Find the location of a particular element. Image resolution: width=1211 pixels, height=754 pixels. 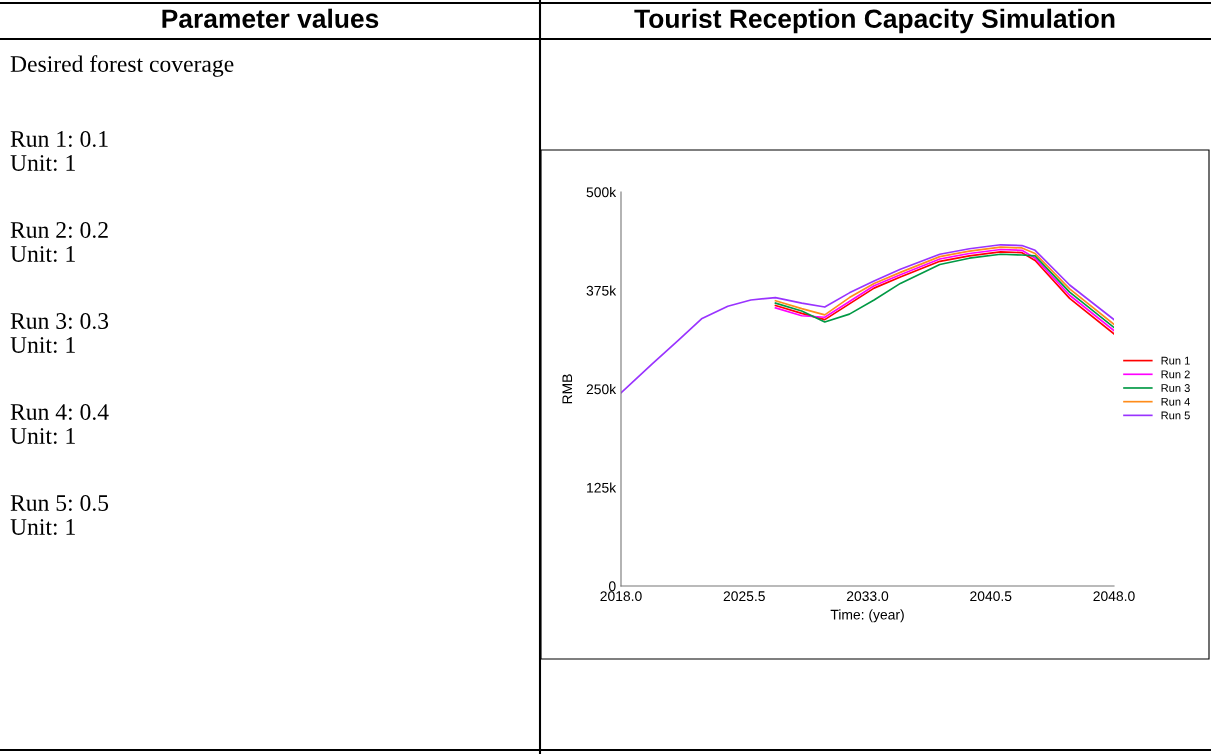

text: Run 1: 0.1 is located at coordinates (59, 139).